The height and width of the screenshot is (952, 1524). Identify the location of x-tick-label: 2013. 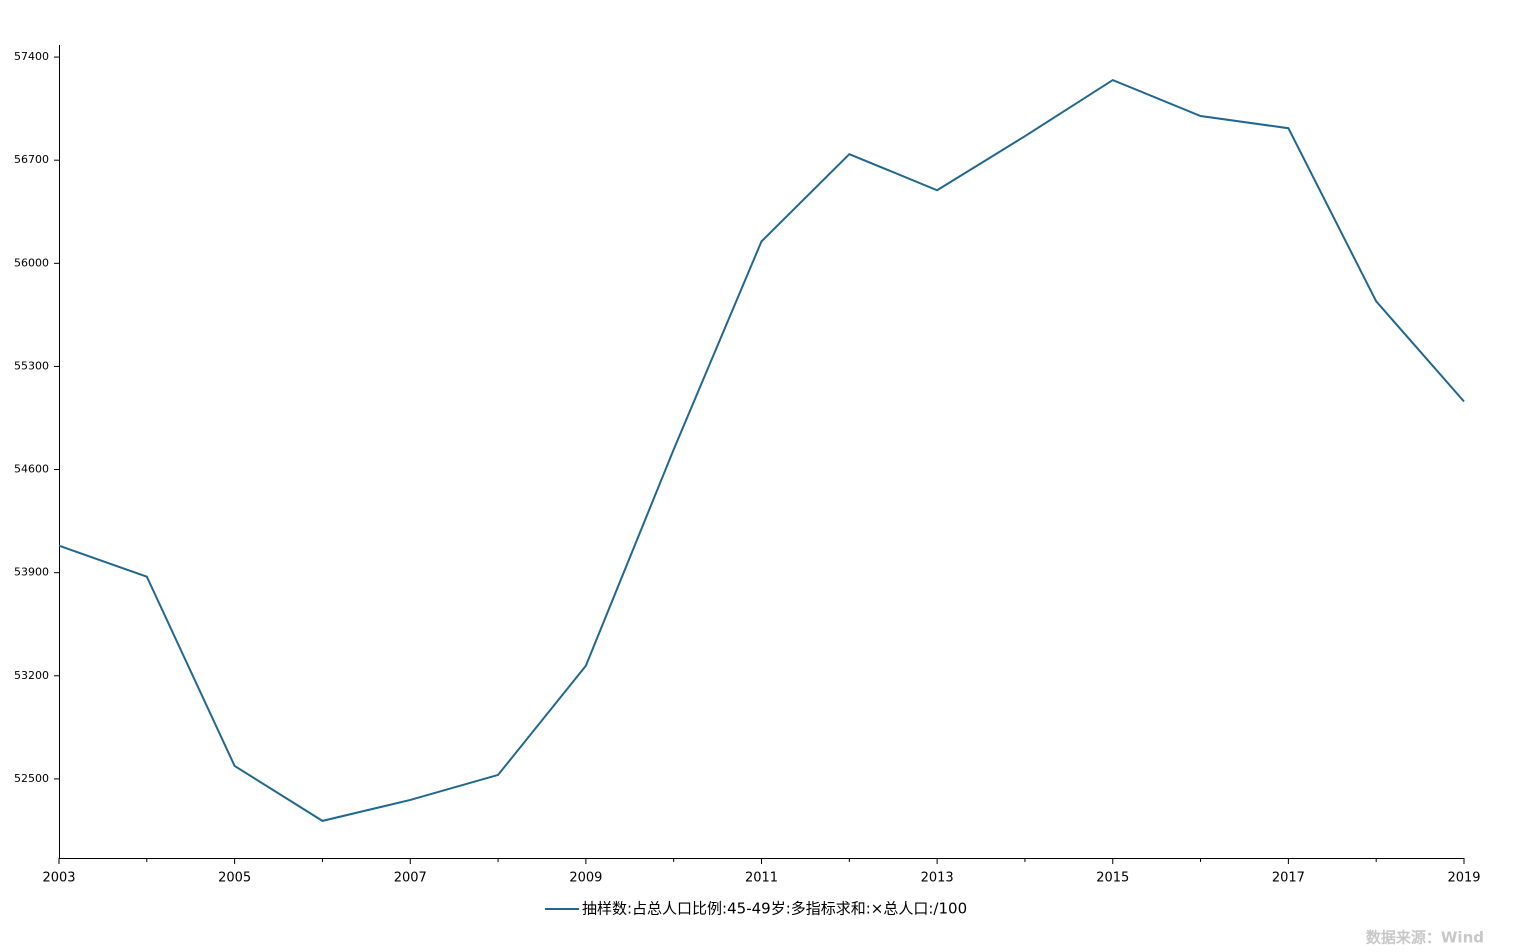
(937, 878).